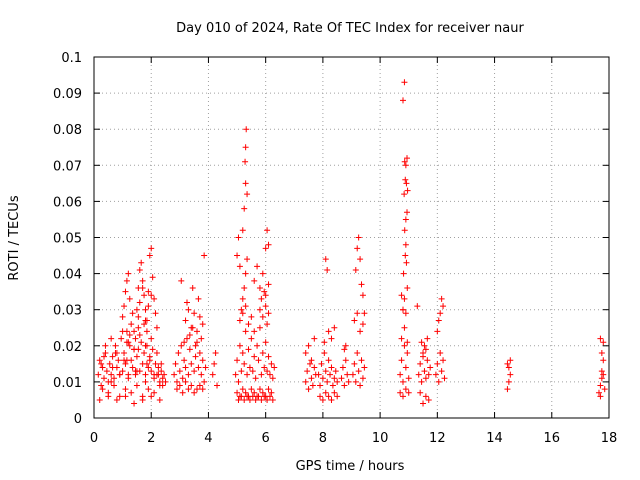  Describe the element at coordinates (67, 130) in the screenshot. I see `y-tick-label: 0.08` at that location.